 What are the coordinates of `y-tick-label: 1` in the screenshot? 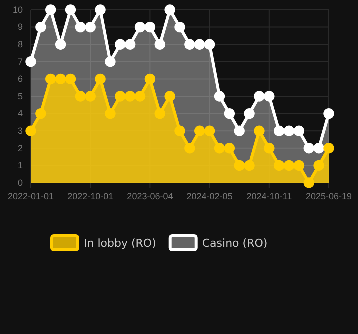 It's located at (20, 165).